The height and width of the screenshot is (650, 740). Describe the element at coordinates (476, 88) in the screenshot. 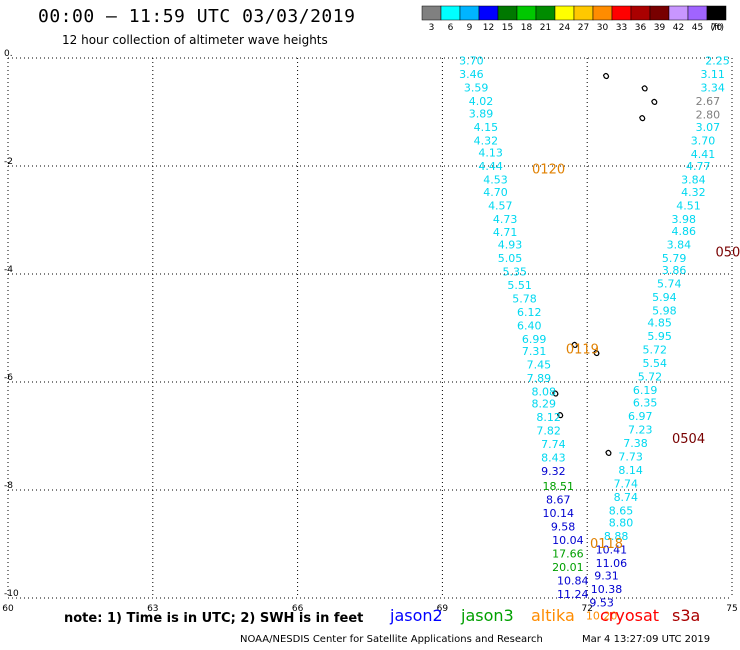

I see `wave-height-value: 3.59` at that location.